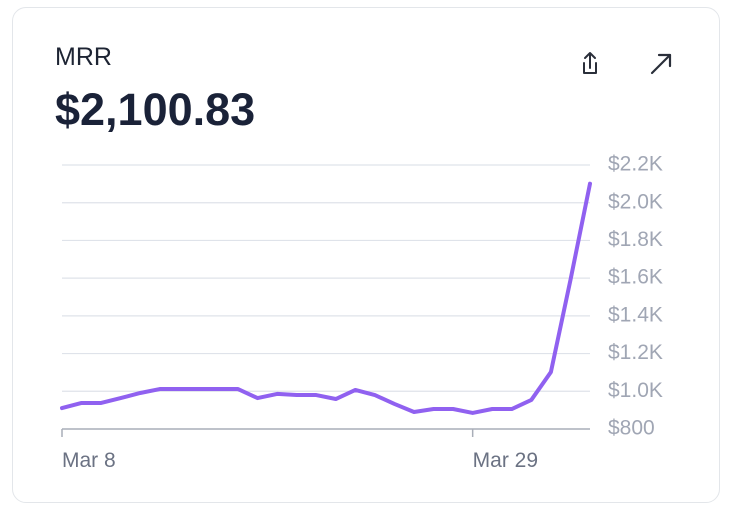 The image size is (734, 514). I want to click on x-tick-label: Mar 29, so click(505, 460).